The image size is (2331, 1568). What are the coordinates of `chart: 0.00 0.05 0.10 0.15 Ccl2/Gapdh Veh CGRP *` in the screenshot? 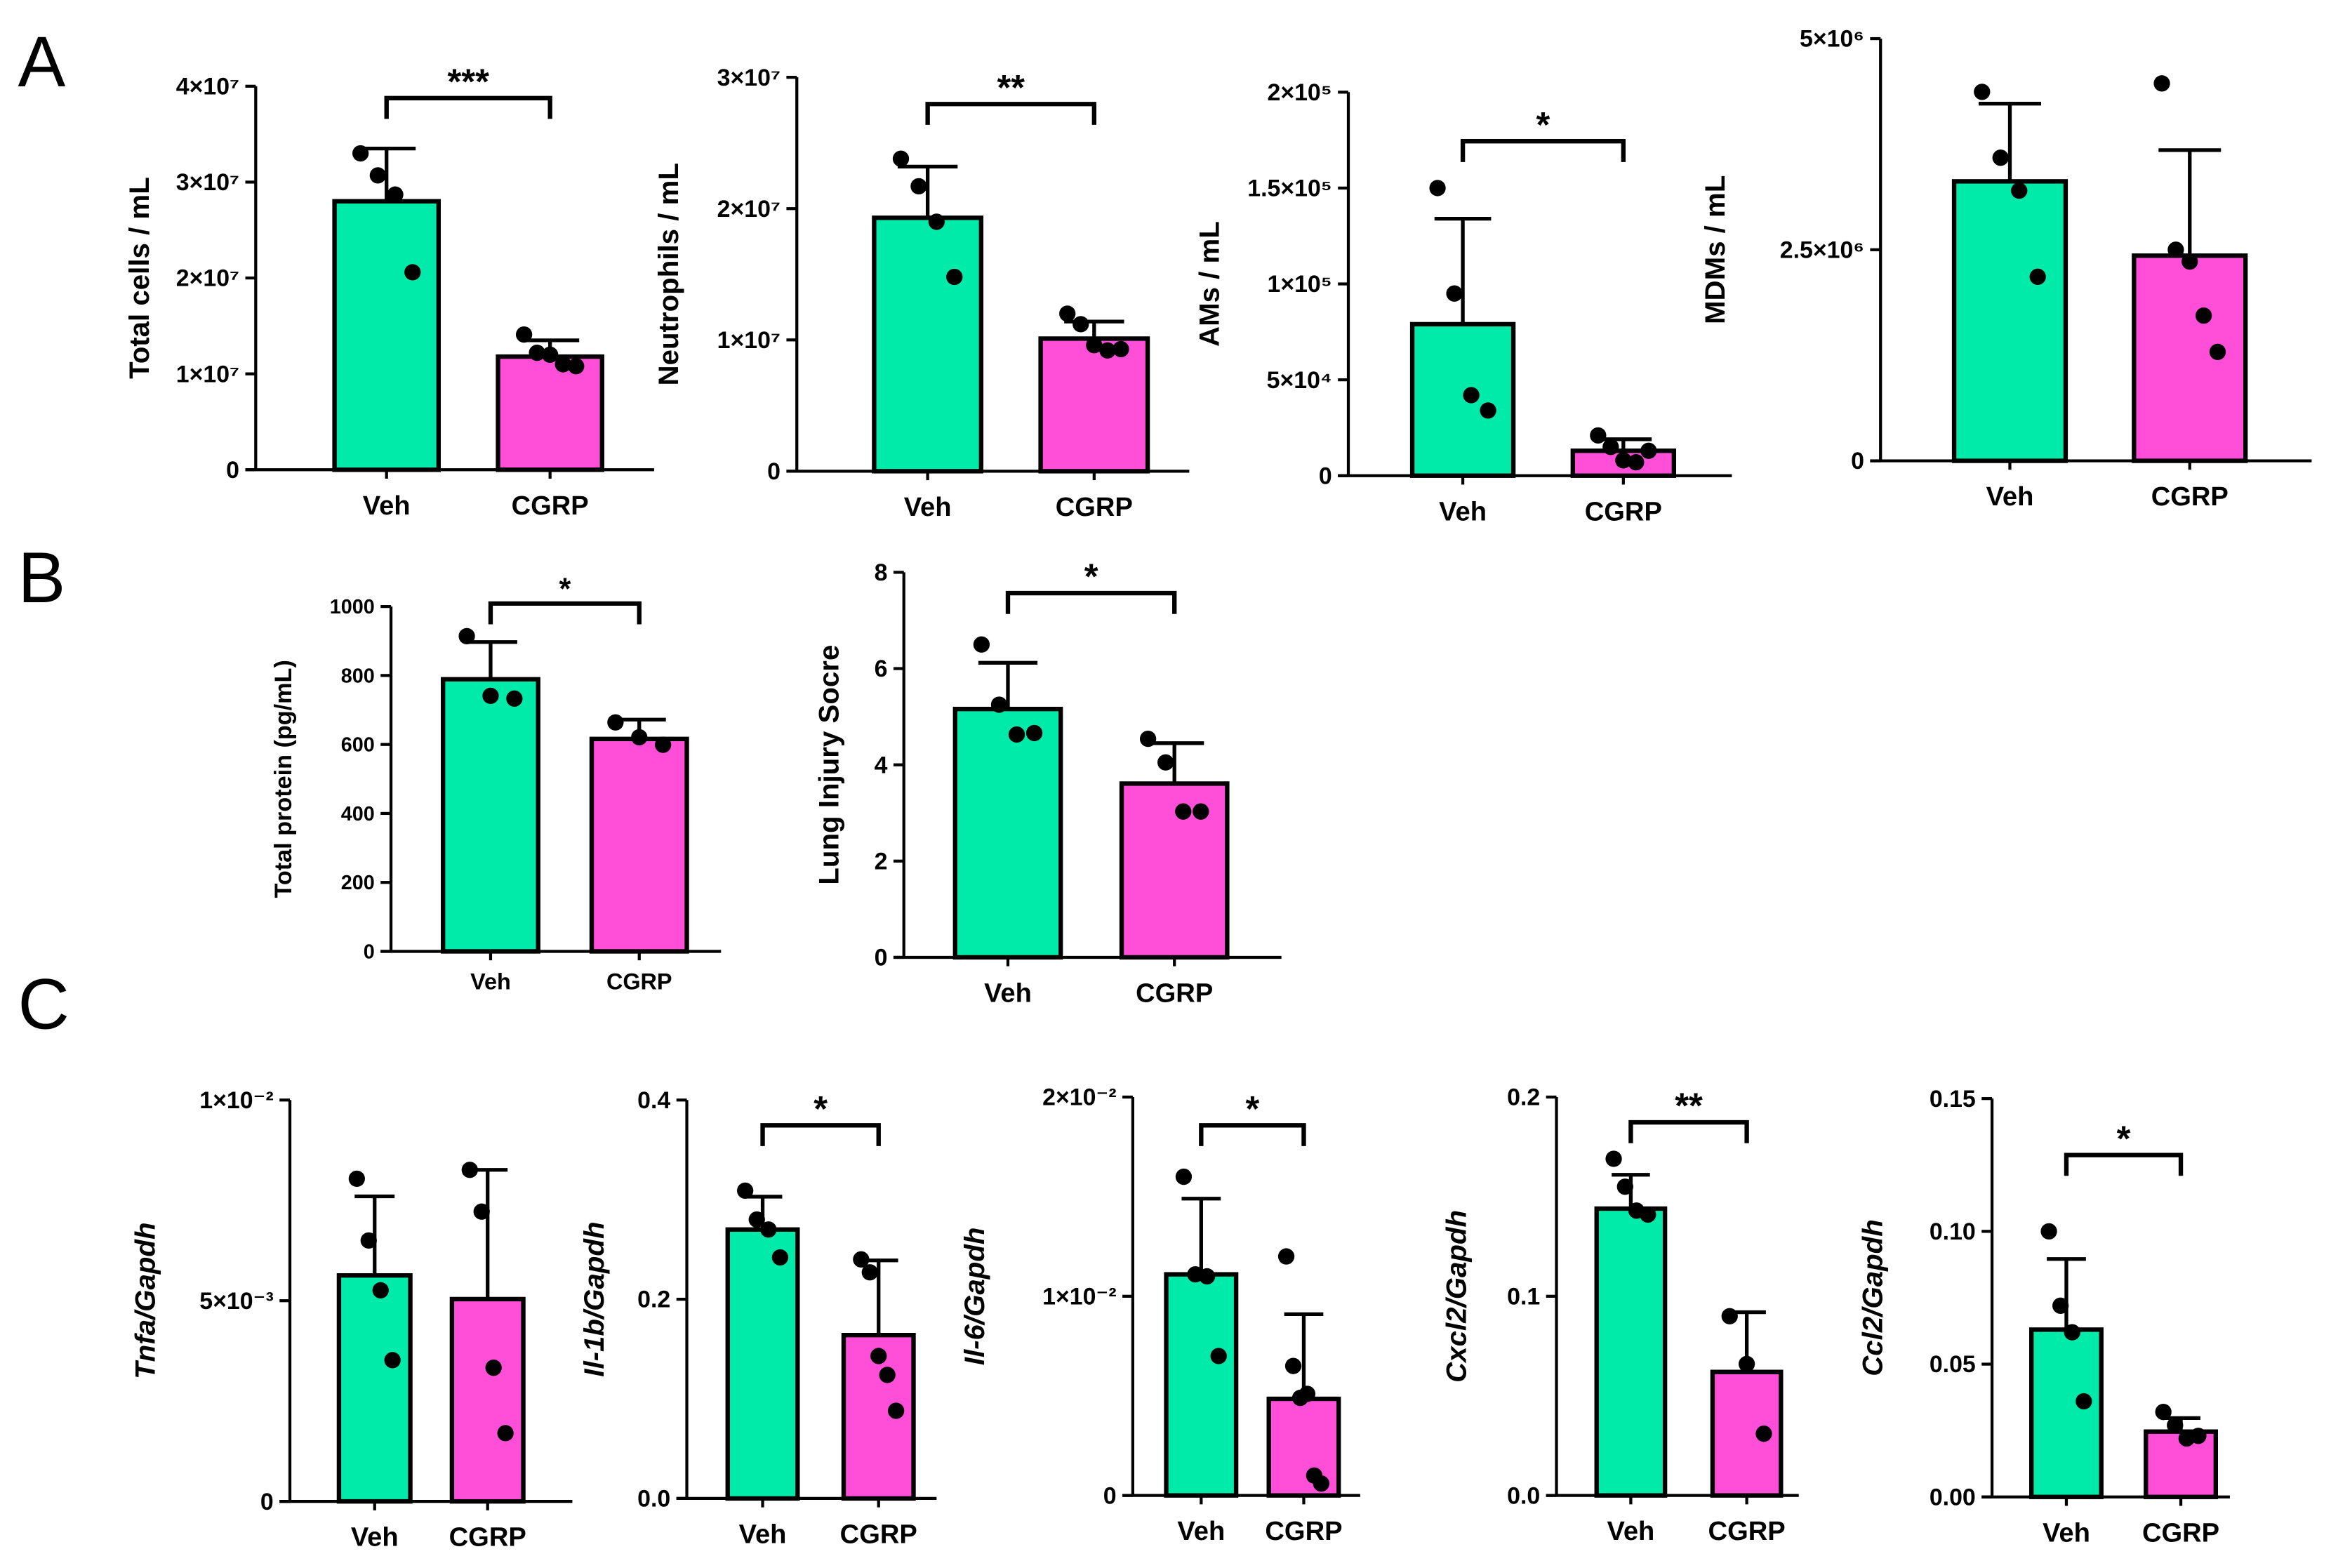 It's located at (2044, 1317).